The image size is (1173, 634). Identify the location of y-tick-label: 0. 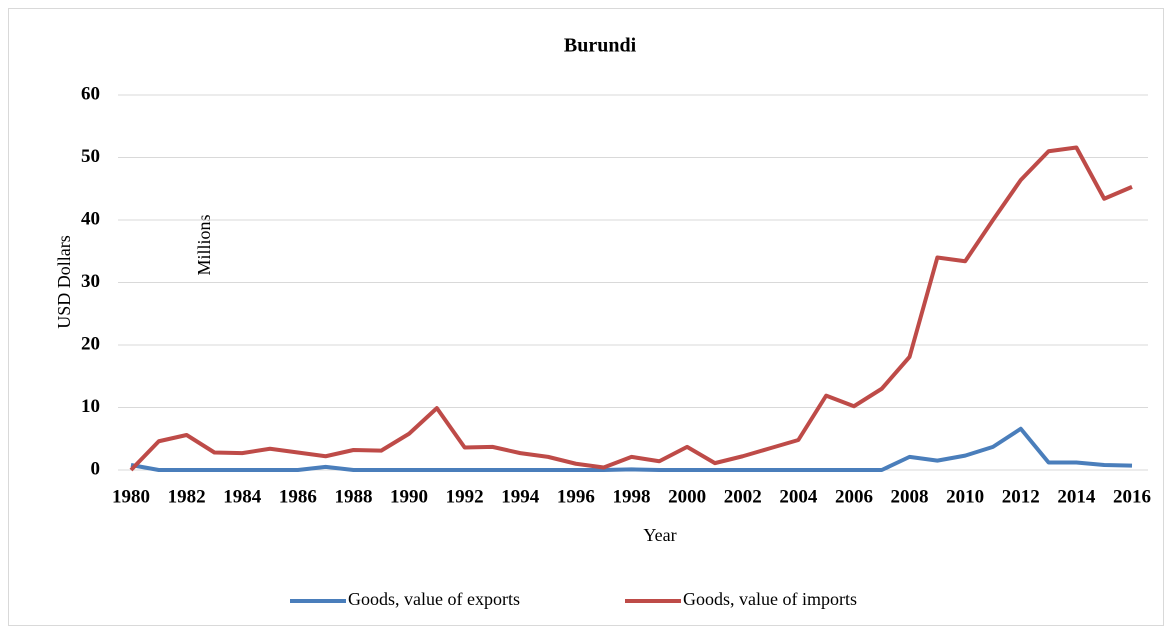
(96, 468).